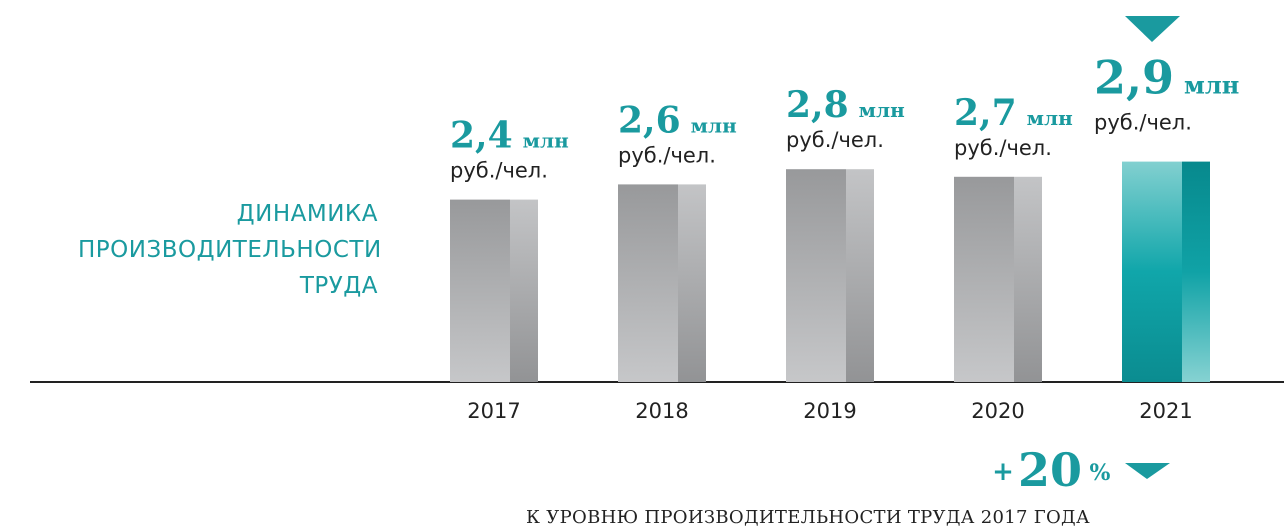 The image size is (1284, 526). I want to click on value-label: 2,7 млн, so click(1013, 113).